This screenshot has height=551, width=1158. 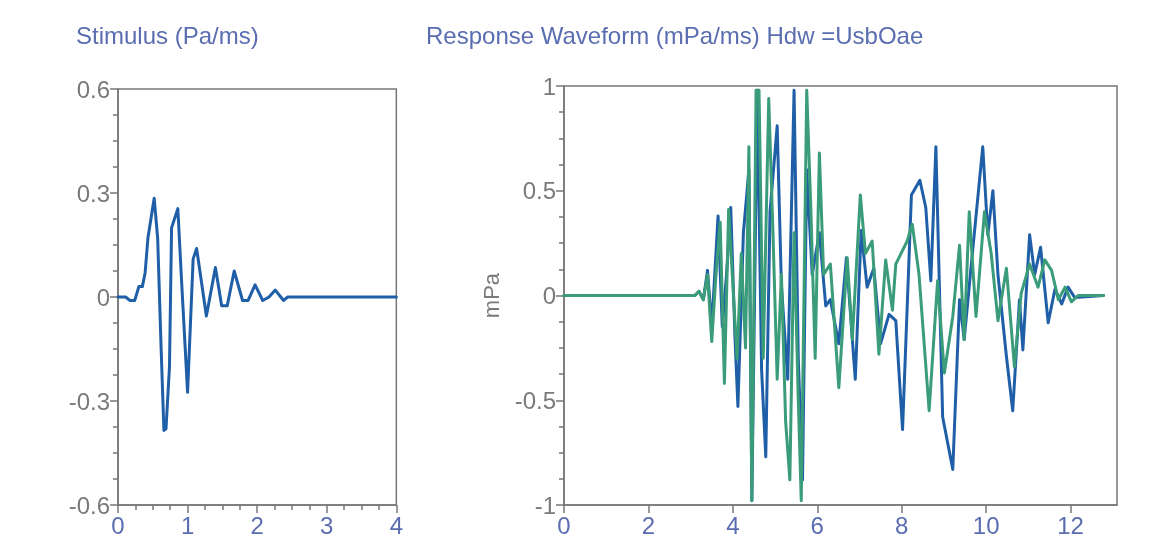 I want to click on x-tick-label: 10, so click(x=986, y=525).